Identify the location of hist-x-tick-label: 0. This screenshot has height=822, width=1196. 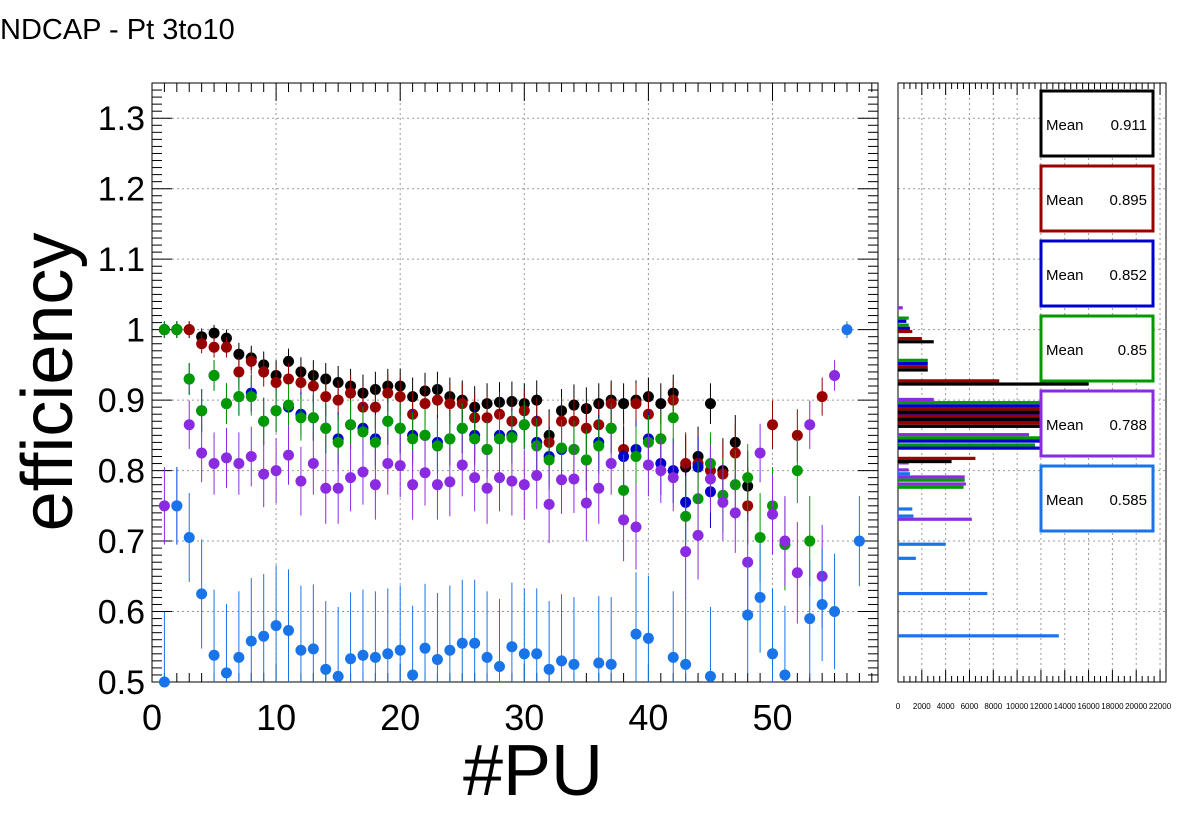
(898, 706).